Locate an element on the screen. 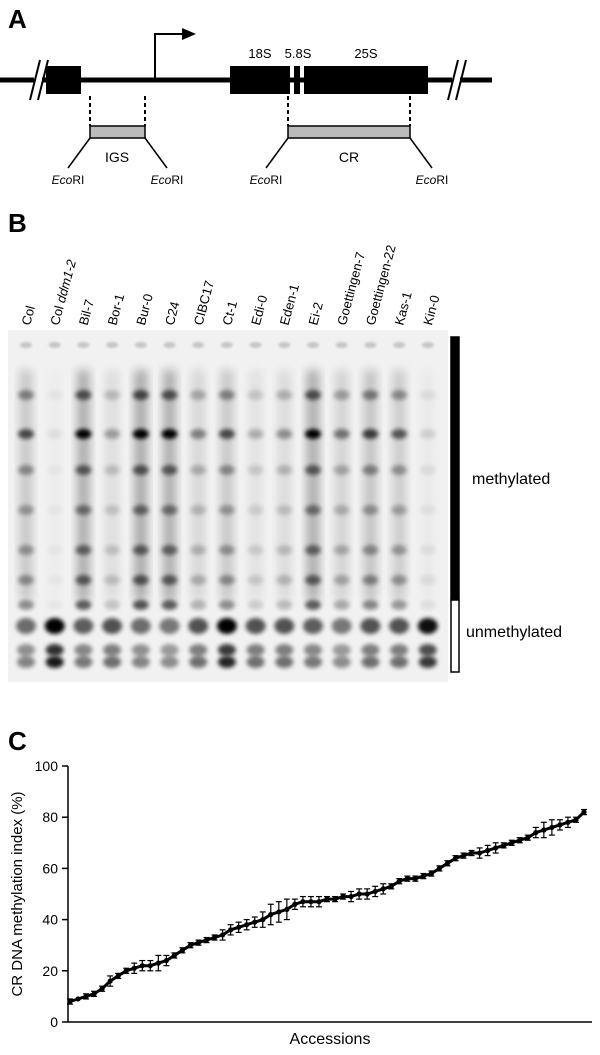 The image size is (600, 1055). y-tick-label: 100 is located at coordinates (47, 766).